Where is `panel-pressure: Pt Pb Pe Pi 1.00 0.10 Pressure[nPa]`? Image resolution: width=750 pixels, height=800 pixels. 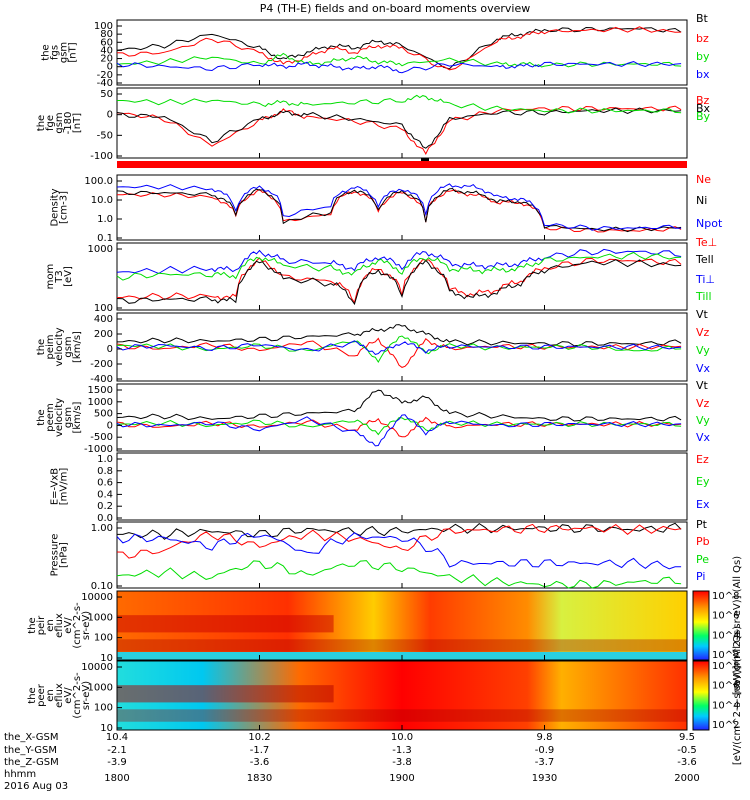
panel-pressure: Pt Pb Pe Pi 1.00 0.10 Pressure[nPa] is located at coordinates (380, 555).